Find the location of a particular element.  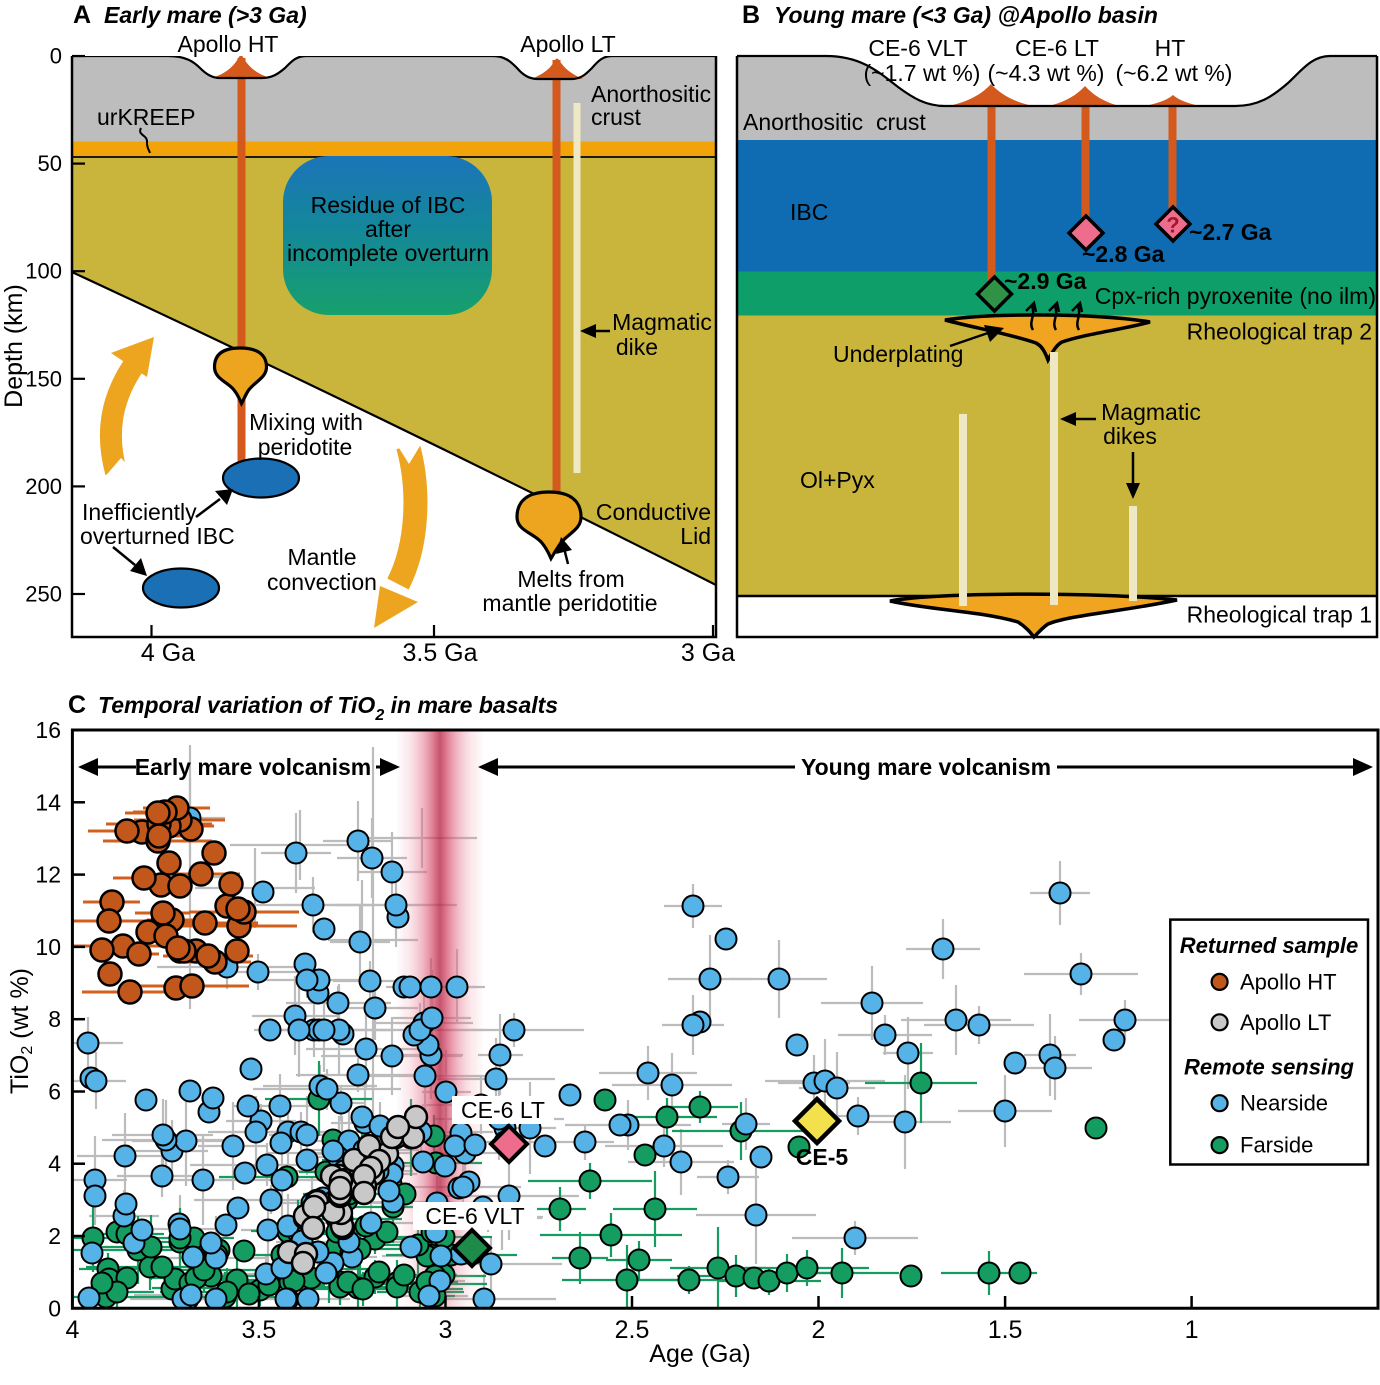

svg-text: Mixing with is located at coordinates (306, 422).